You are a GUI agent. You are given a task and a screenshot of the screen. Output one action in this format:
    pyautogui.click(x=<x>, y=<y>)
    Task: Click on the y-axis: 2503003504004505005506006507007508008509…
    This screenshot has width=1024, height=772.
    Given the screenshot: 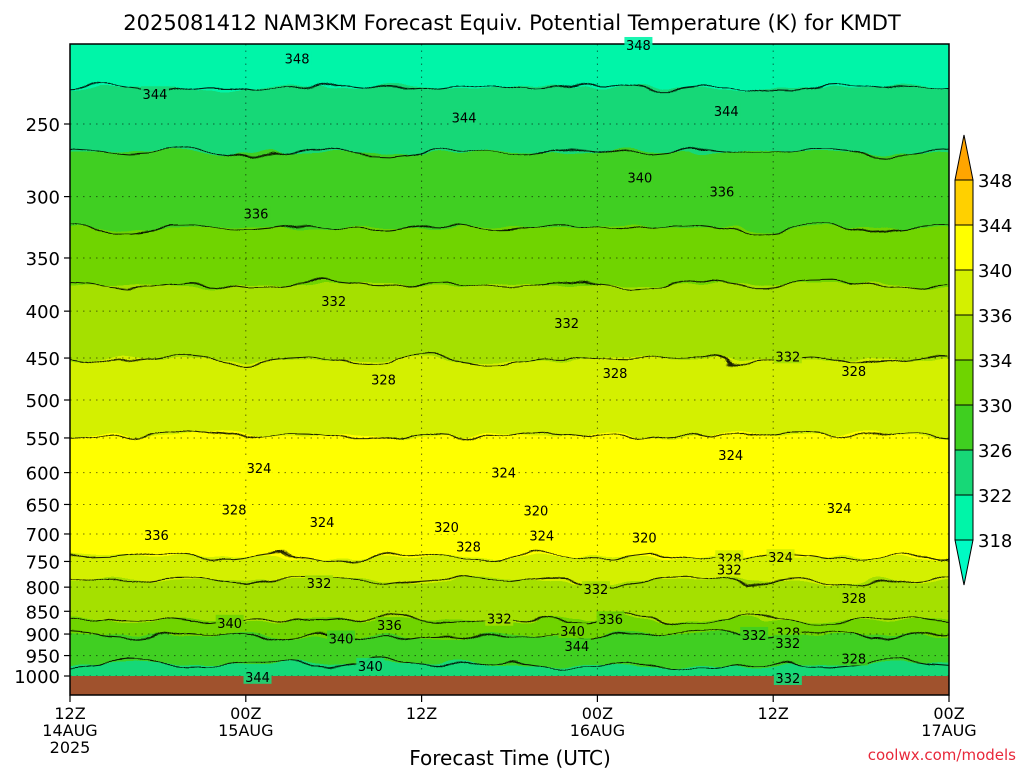 What is the action you would take?
    pyautogui.click(x=42, y=401)
    